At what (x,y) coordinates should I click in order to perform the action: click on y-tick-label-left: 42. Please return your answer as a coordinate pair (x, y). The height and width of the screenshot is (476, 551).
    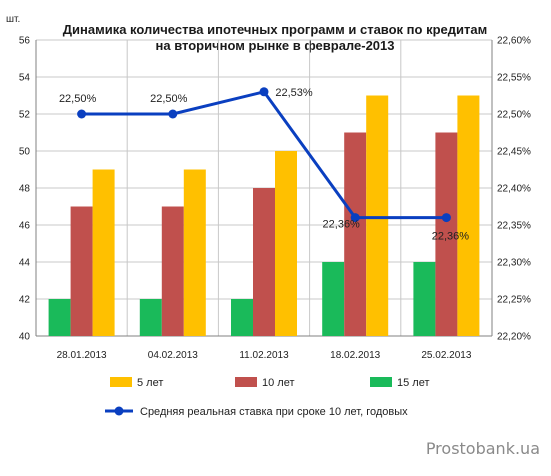
    Looking at the image, I should click on (25, 300).